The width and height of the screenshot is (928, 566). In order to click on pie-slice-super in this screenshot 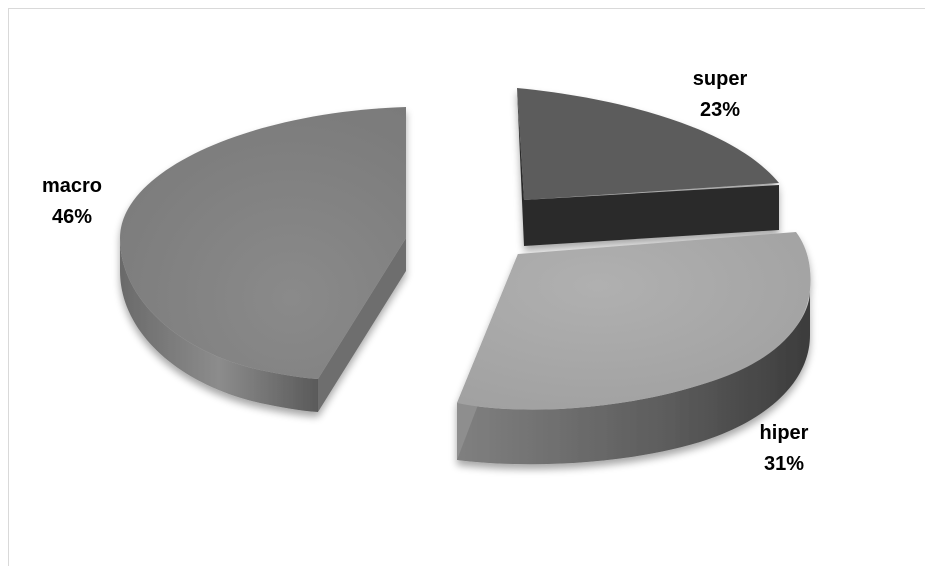, I will do `click(648, 167)`.